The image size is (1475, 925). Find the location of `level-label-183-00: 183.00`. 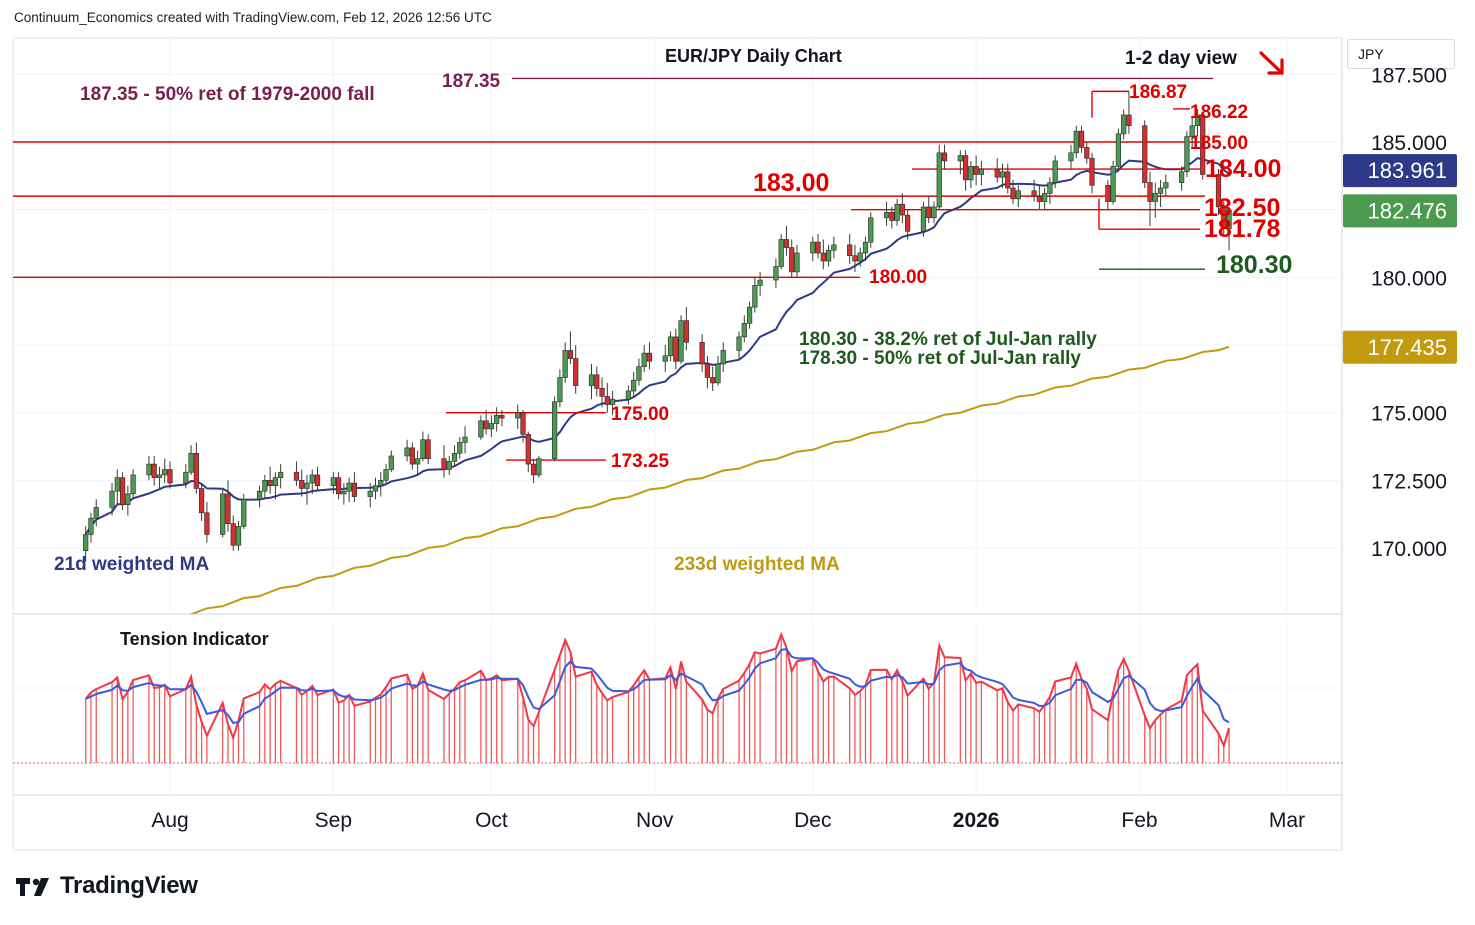

level-label-183-00: 183.00 is located at coordinates (791, 183).